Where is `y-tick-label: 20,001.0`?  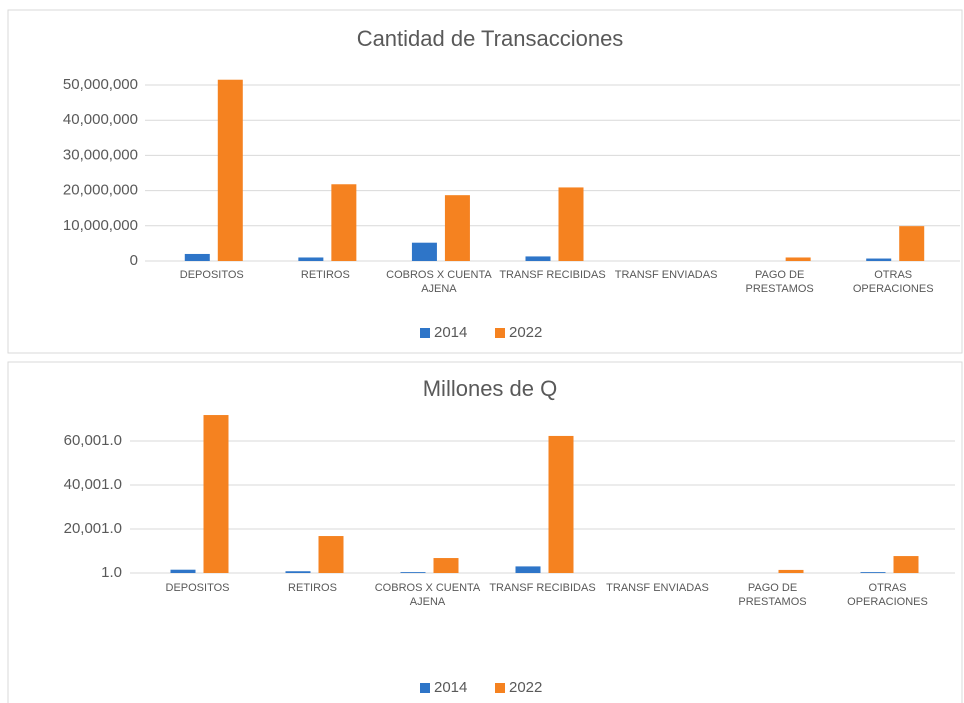
y-tick-label: 20,001.0 is located at coordinates (93, 528).